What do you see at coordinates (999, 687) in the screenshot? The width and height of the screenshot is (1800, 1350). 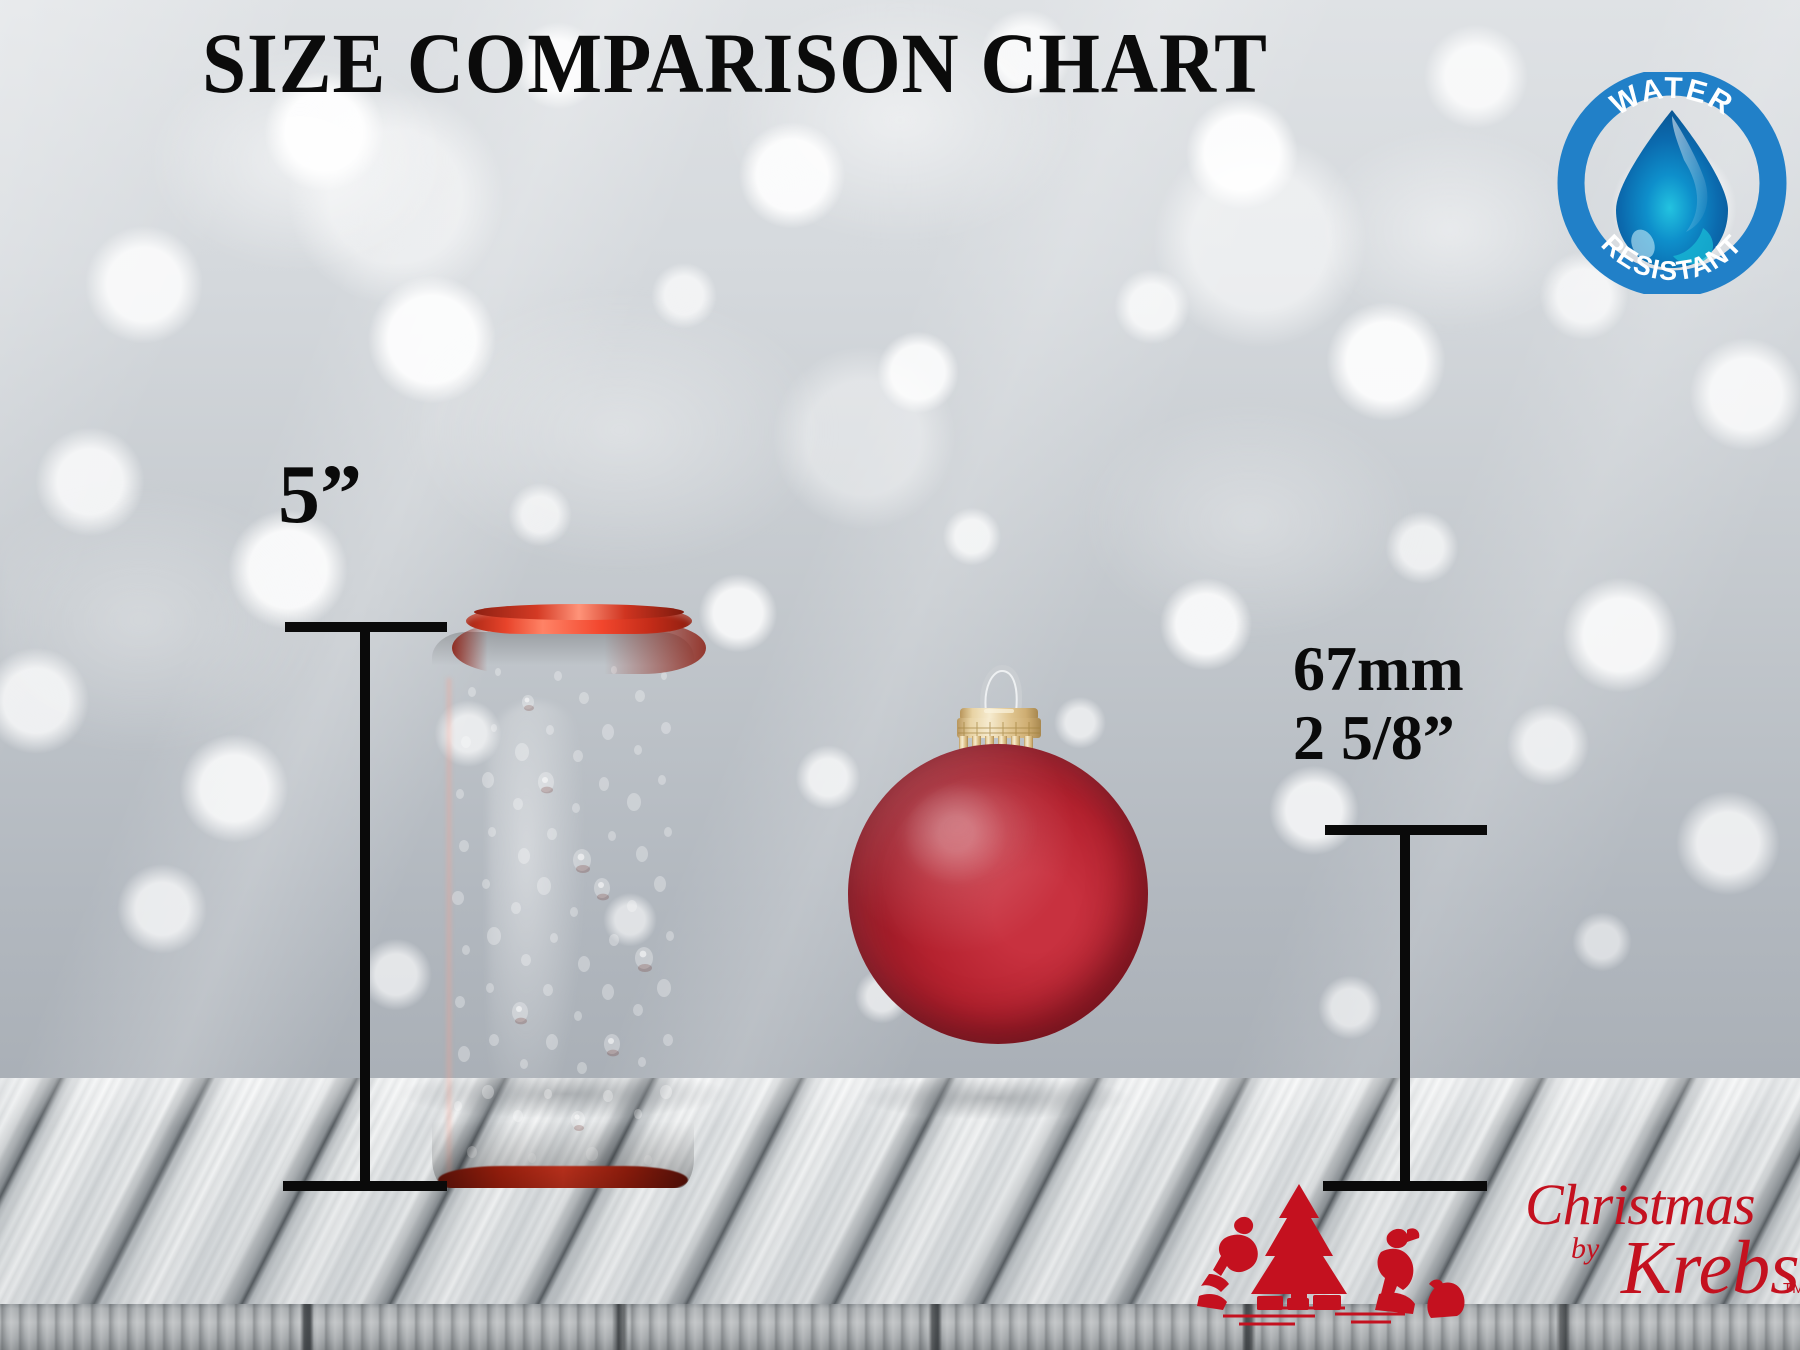 I see `ornament-wire-hook` at bounding box center [999, 687].